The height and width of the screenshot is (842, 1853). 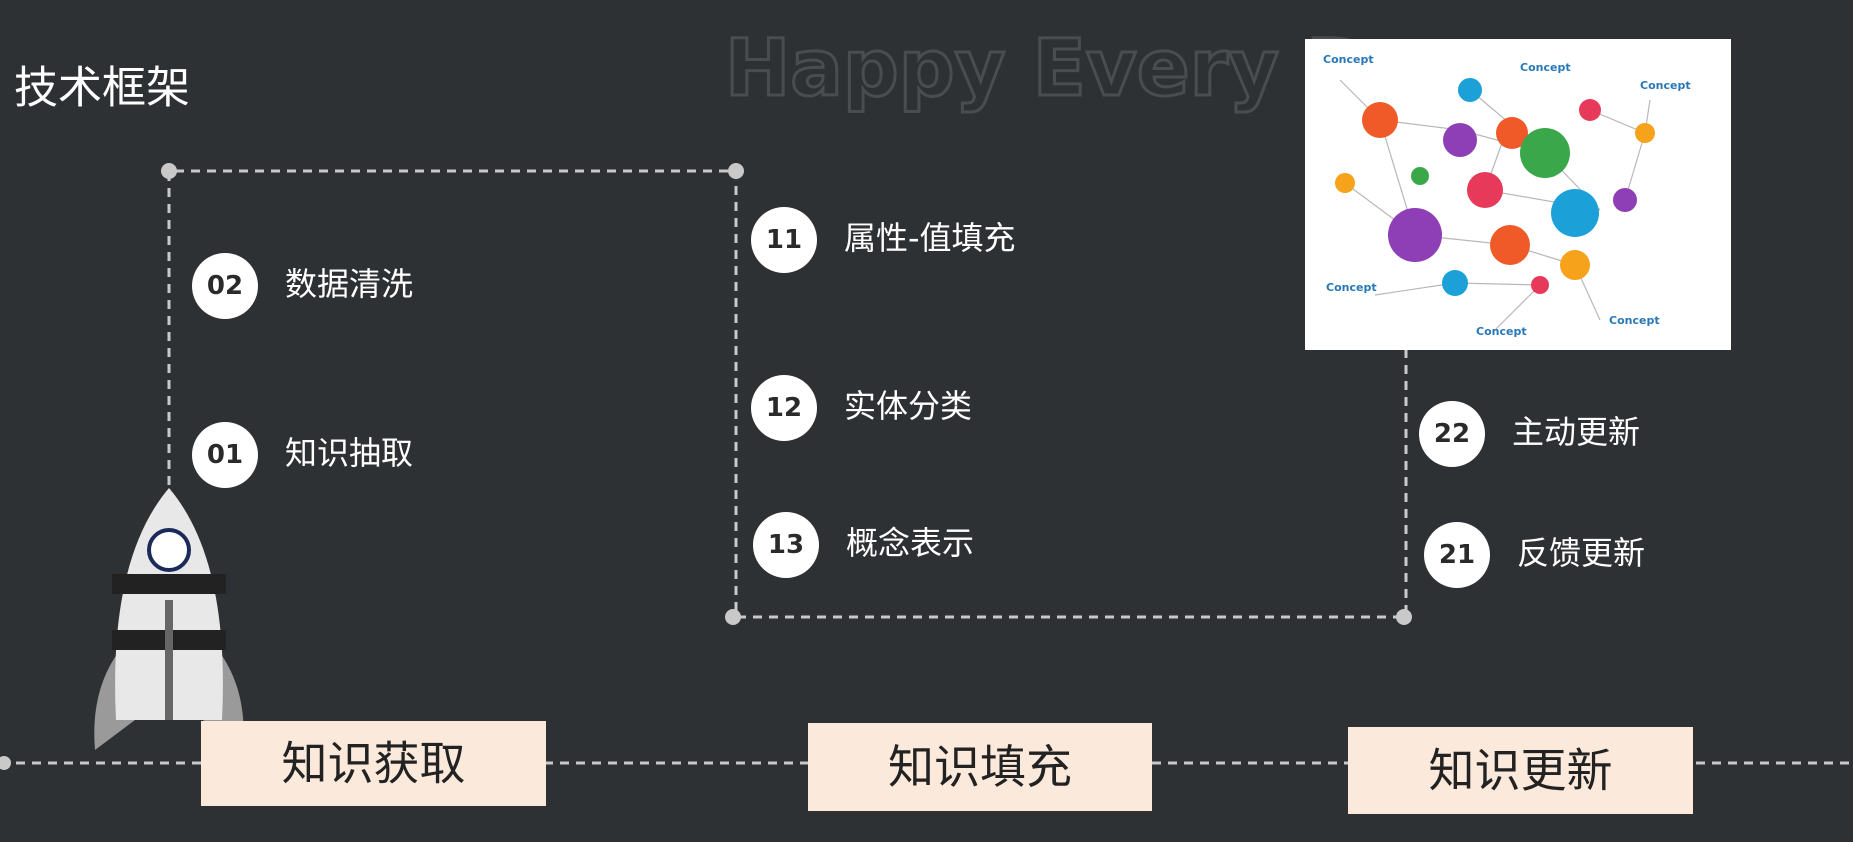 I want to click on stage-label: 知识更新, so click(x=1521, y=771).